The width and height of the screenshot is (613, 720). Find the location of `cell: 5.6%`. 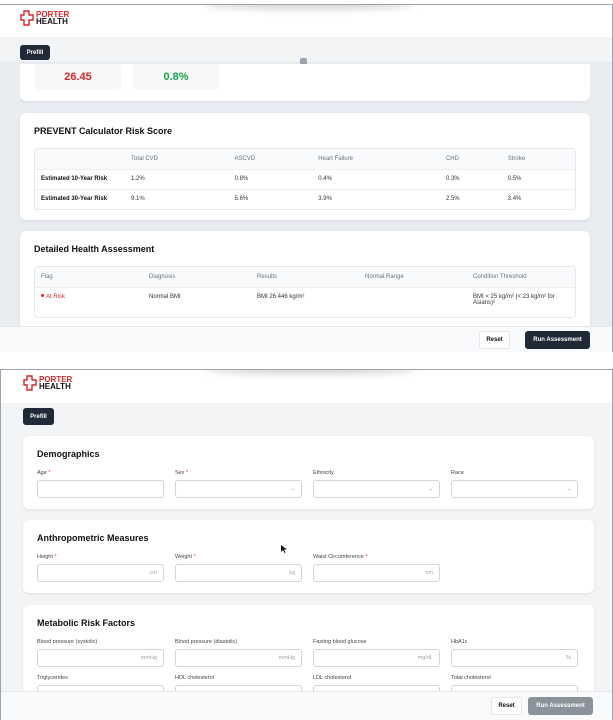

cell: 5.6% is located at coordinates (270, 198).